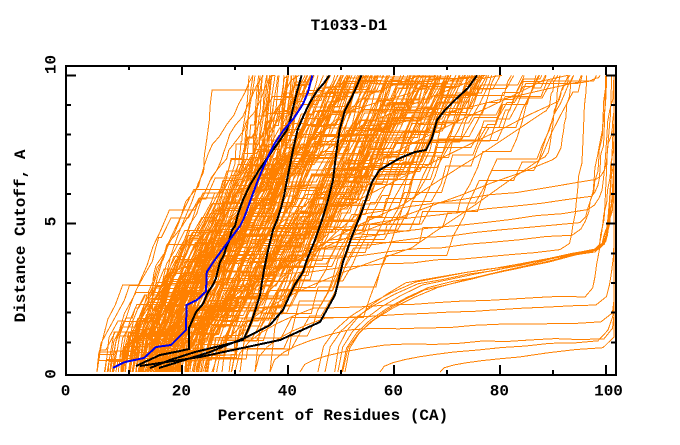 The image size is (680, 445). I want to click on svg-text: 5, so click(52, 222).